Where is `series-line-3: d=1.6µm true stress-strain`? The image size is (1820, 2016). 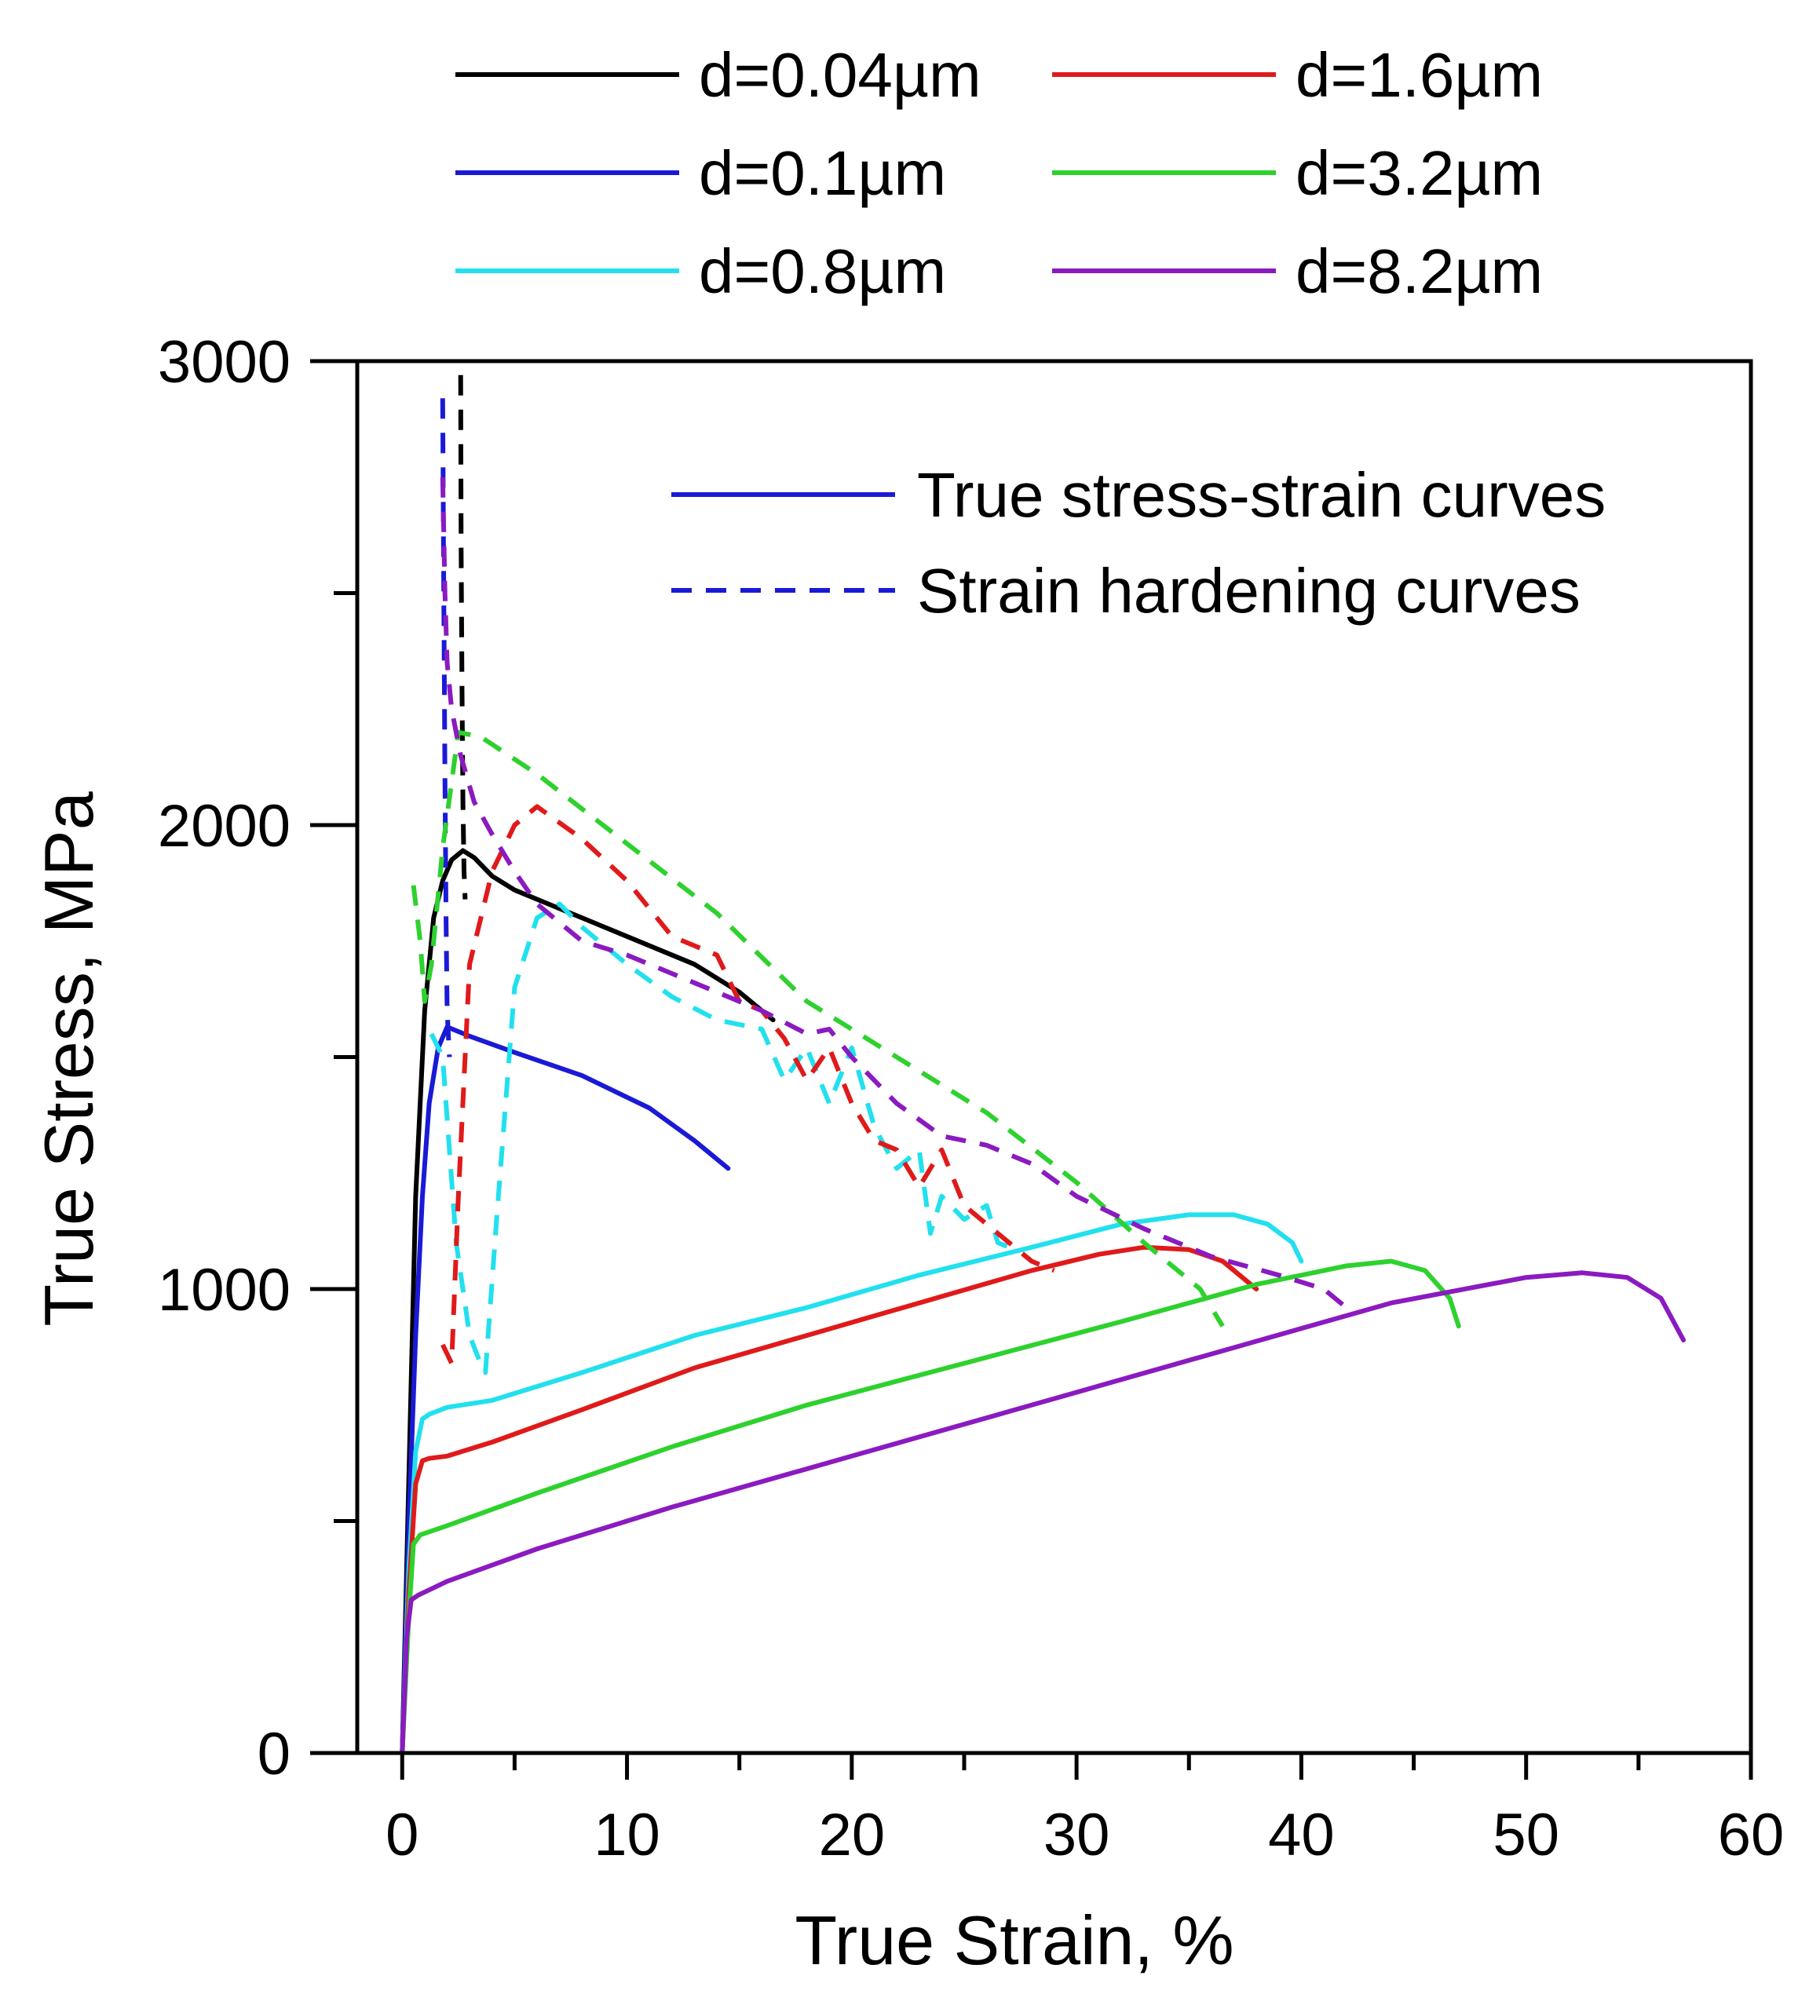
series-line-3: d=1.6µm true stress-strain is located at coordinates (829, 1499).